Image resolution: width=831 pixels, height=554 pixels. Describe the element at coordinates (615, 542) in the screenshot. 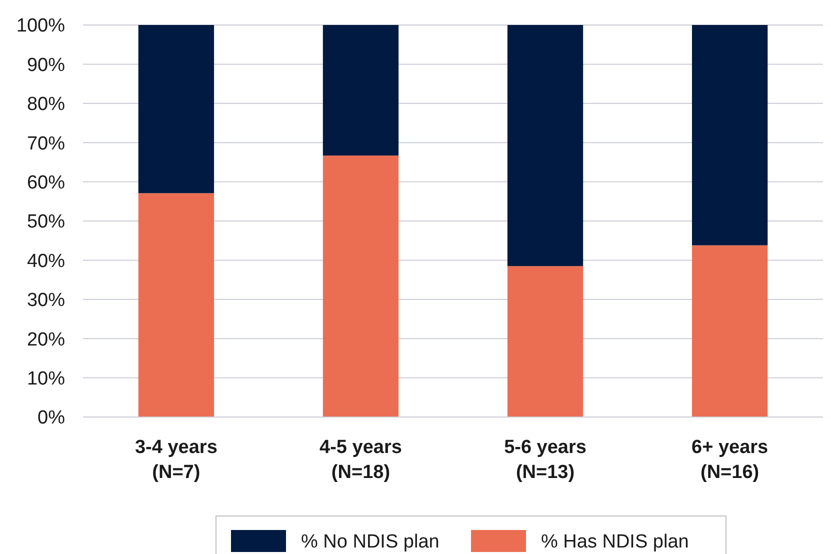

I see `legend-label: % Has NDIS plan` at that location.